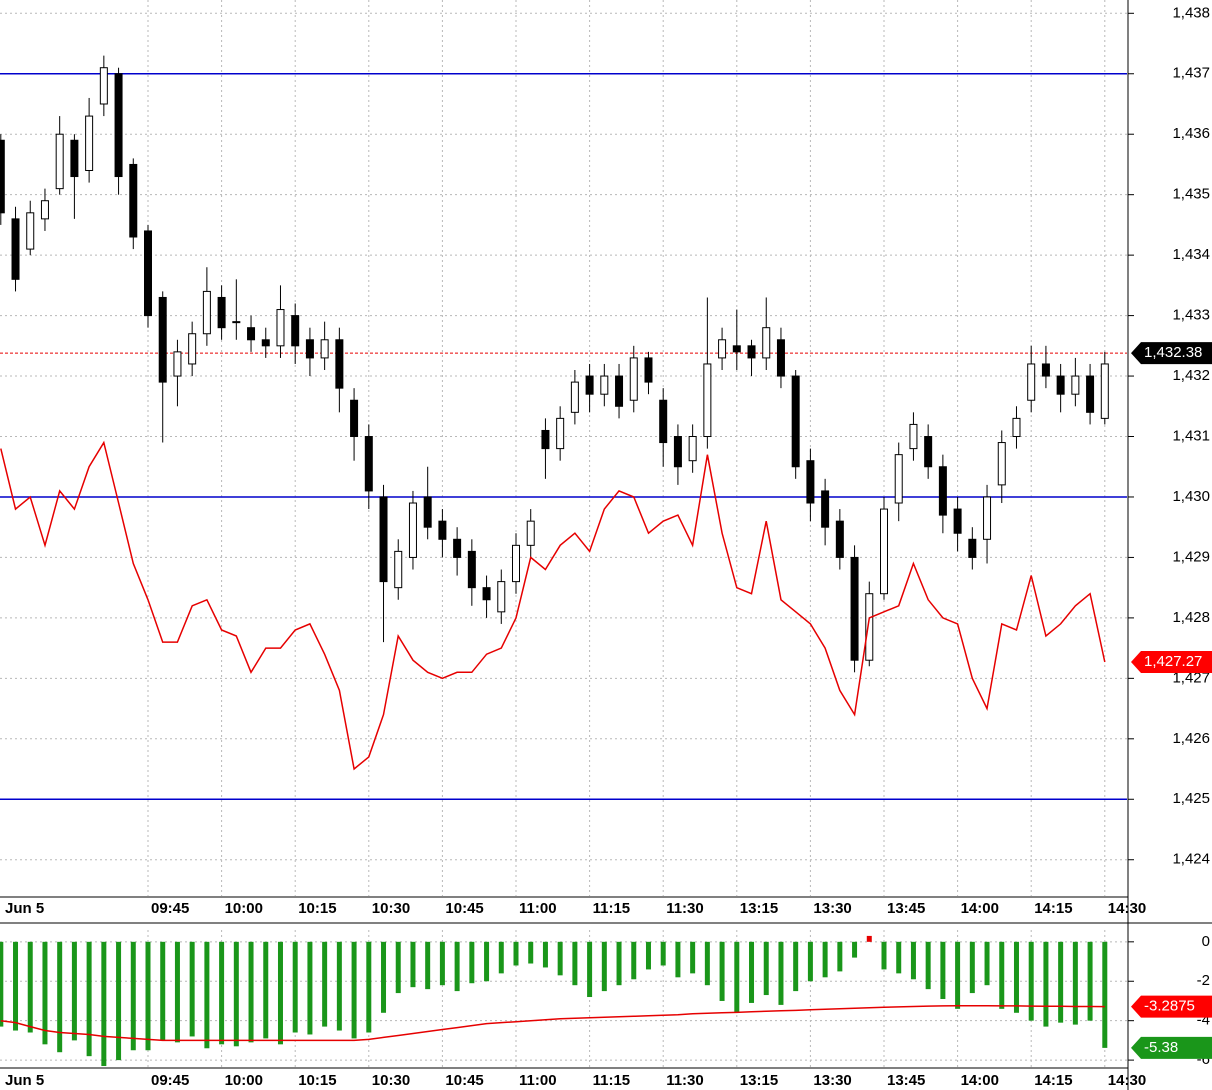 This screenshot has width=1212, height=1090. Describe the element at coordinates (391, 1080) in the screenshot. I see `x-tick-label: 10:30` at that location.